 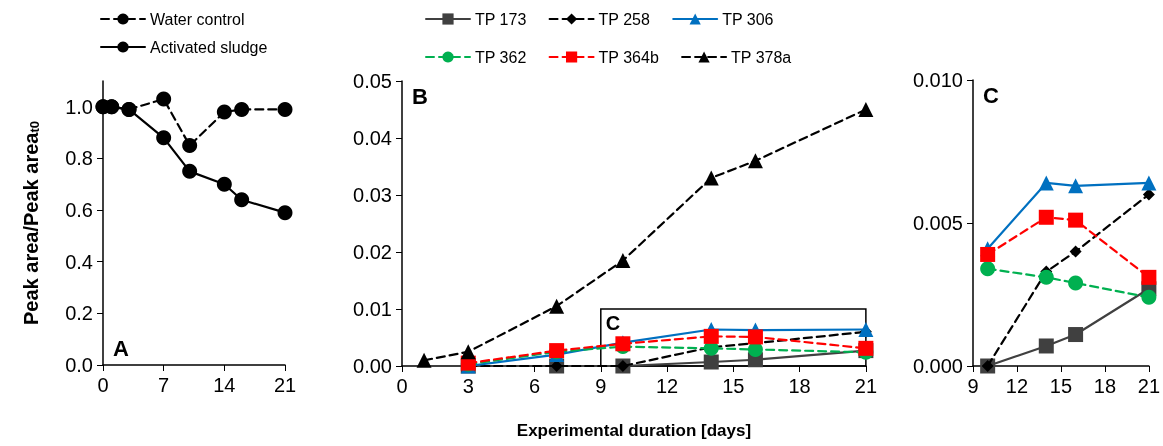 What do you see at coordinates (501, 19) in the screenshot?
I see `legend-label: TP 173` at bounding box center [501, 19].